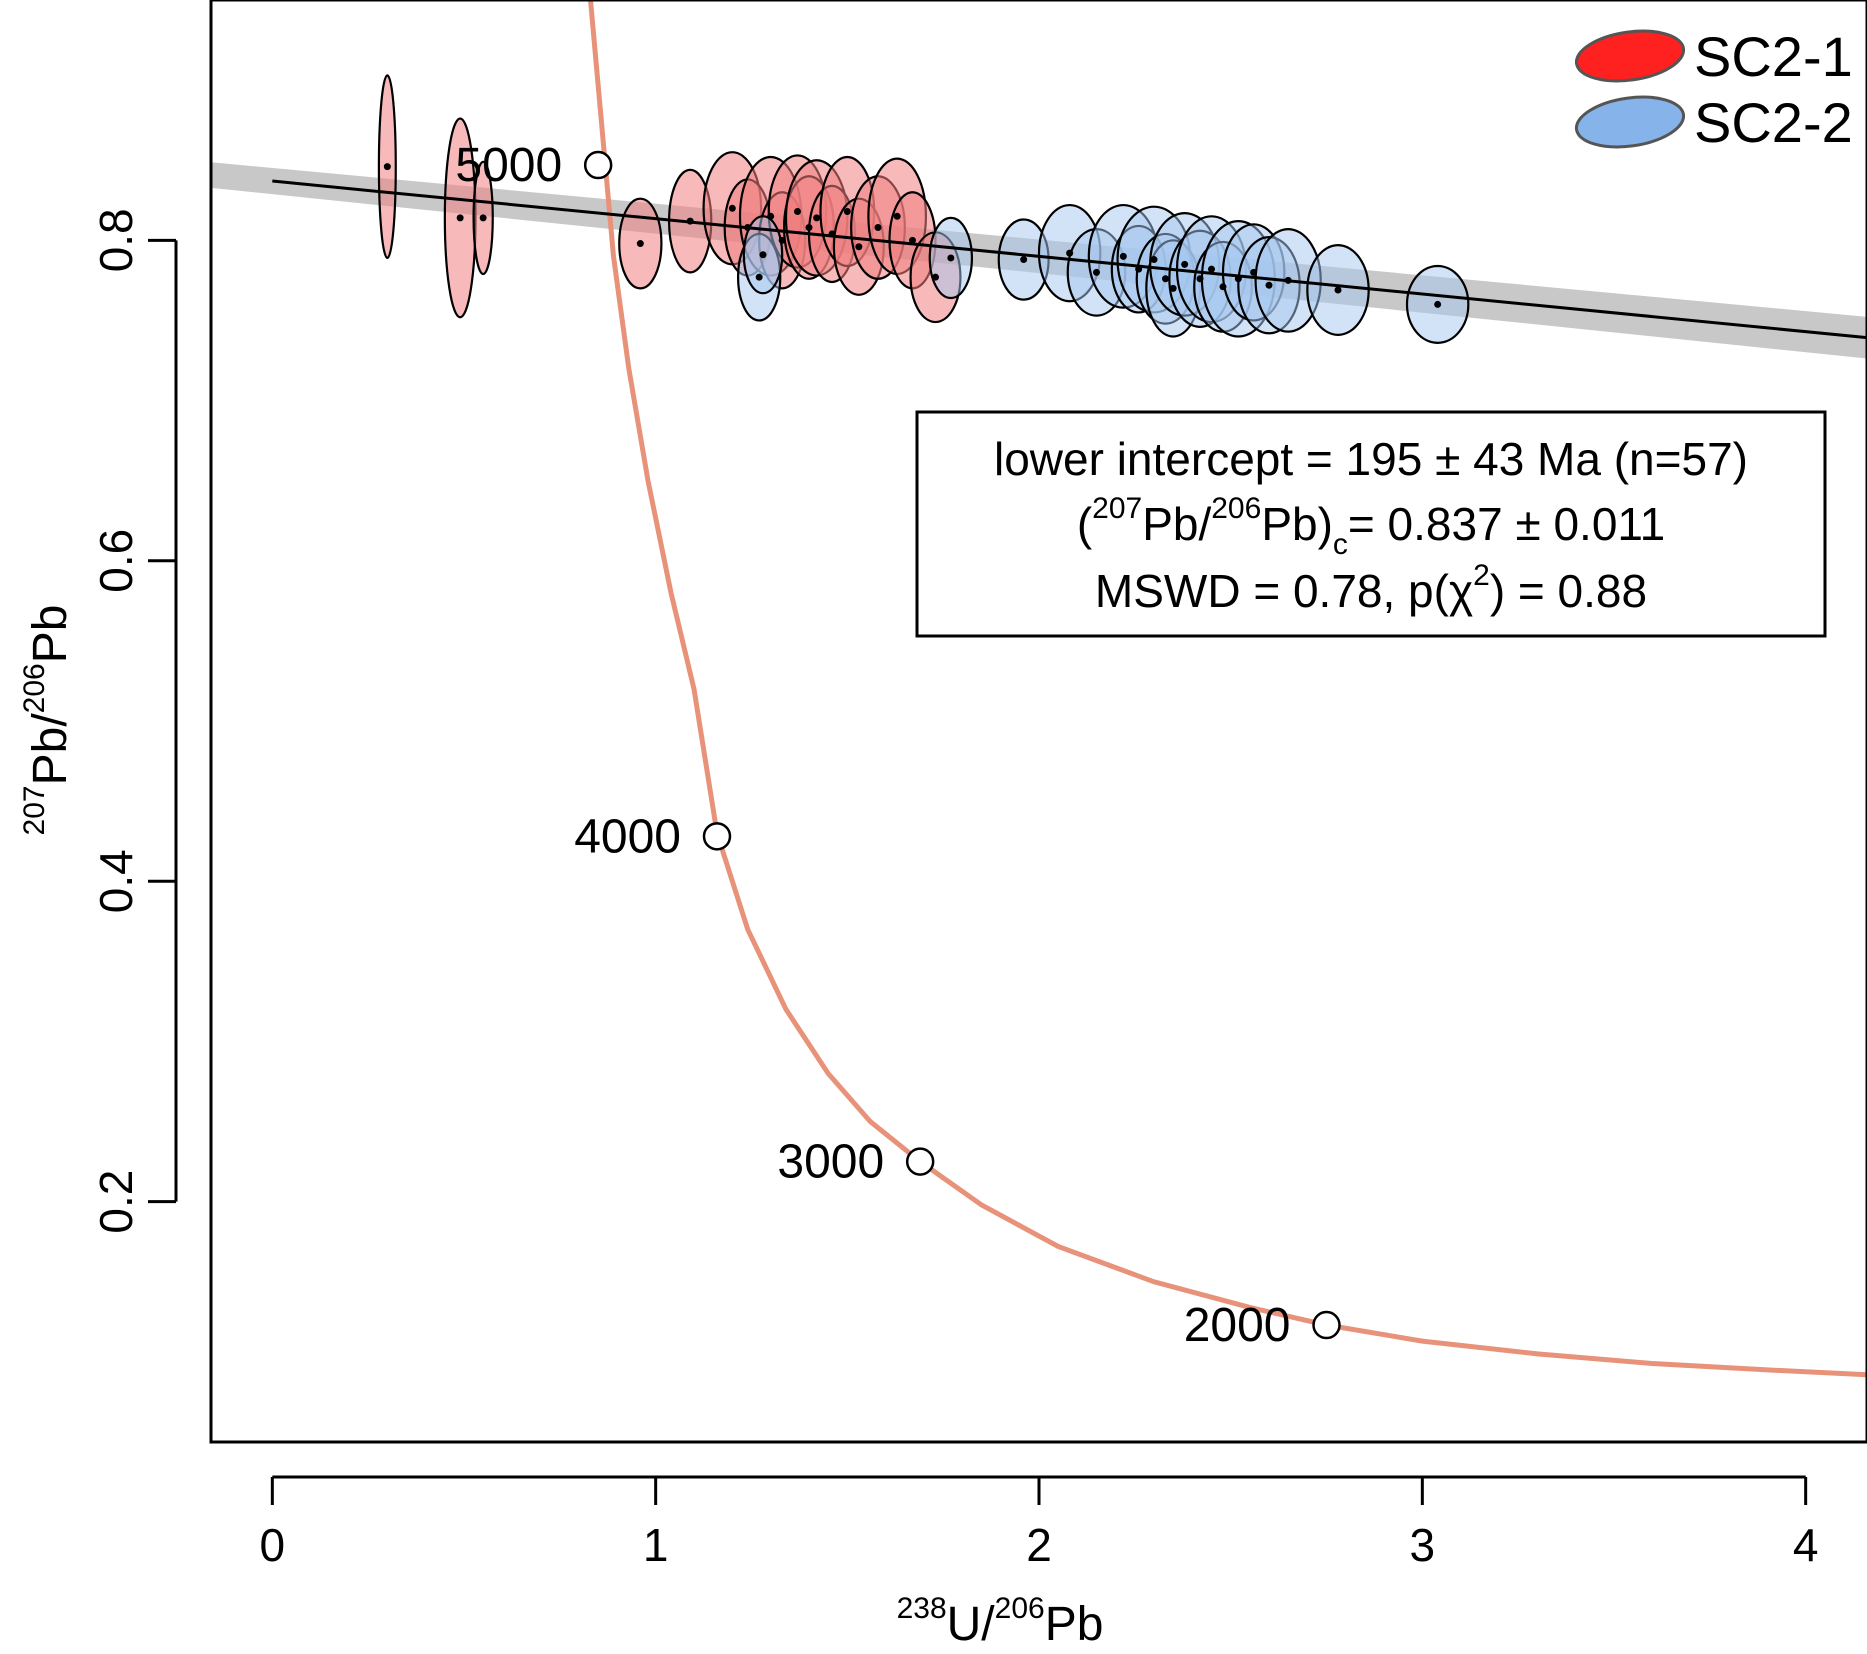  I want to click on ellipse-centers, so click(912, 235).